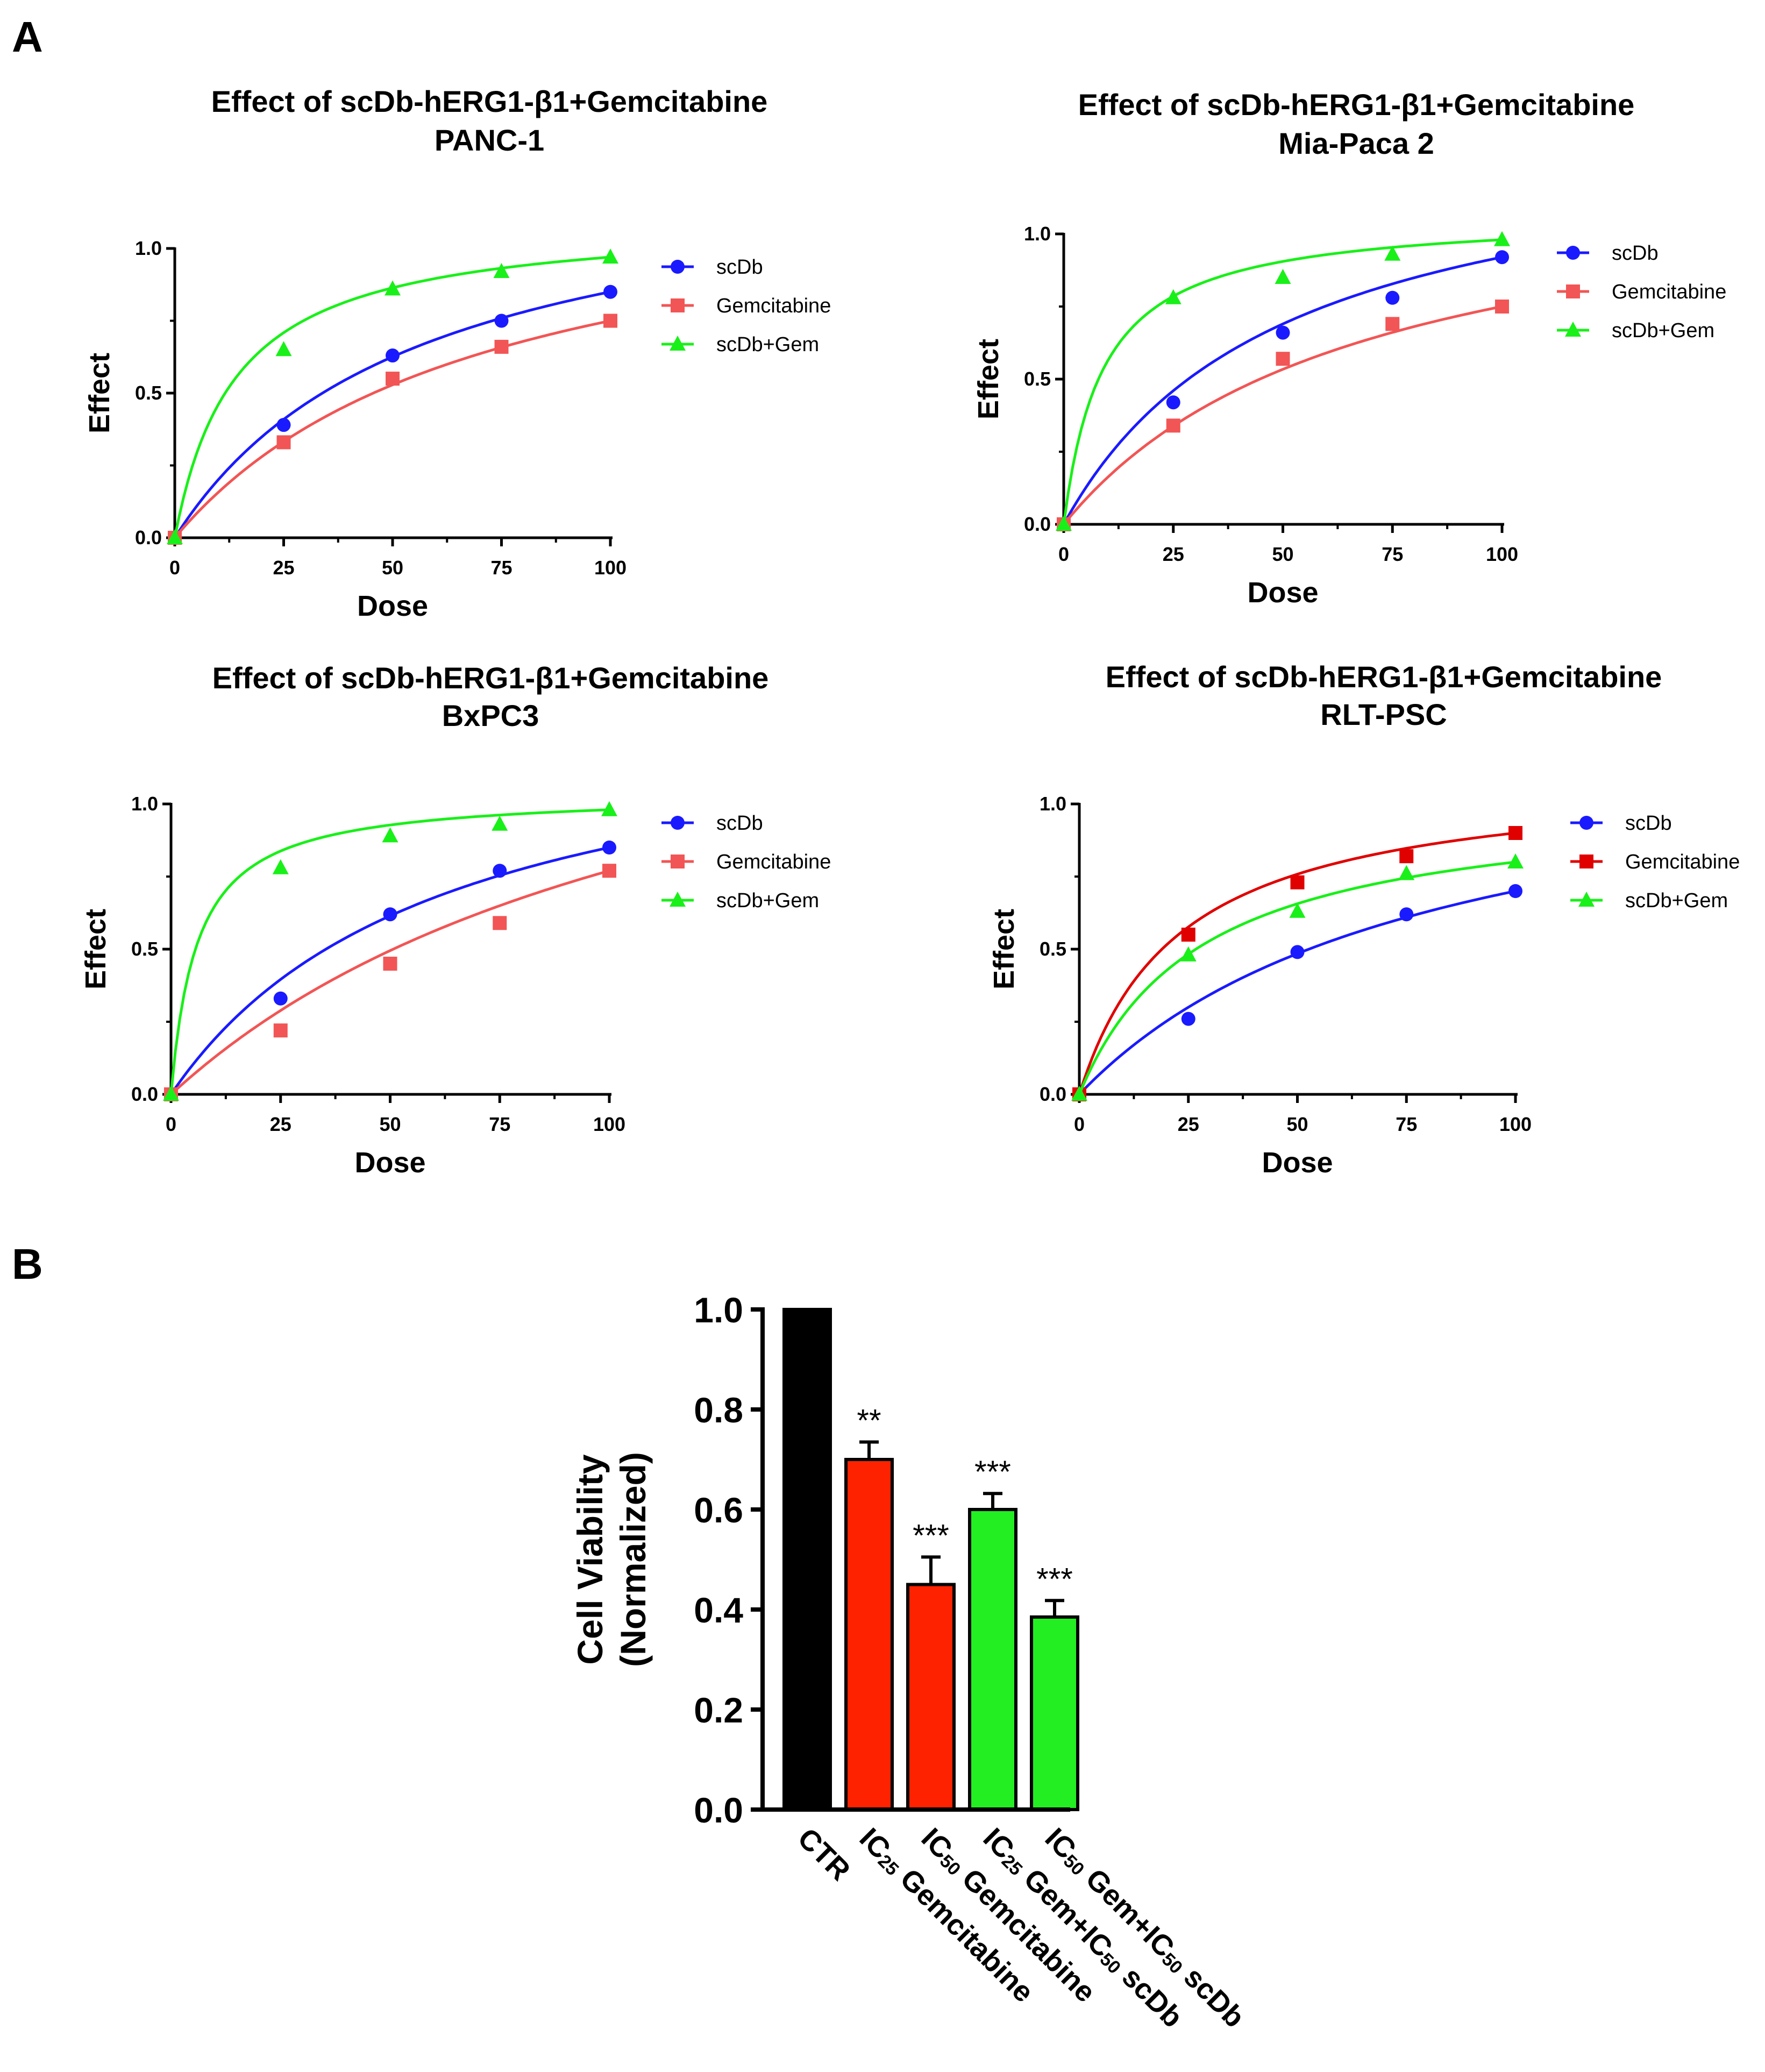 This screenshot has width=1765, height=2072. Describe the element at coordinates (718, 1610) in the screenshot. I see `y-tick-label: 0.4` at that location.